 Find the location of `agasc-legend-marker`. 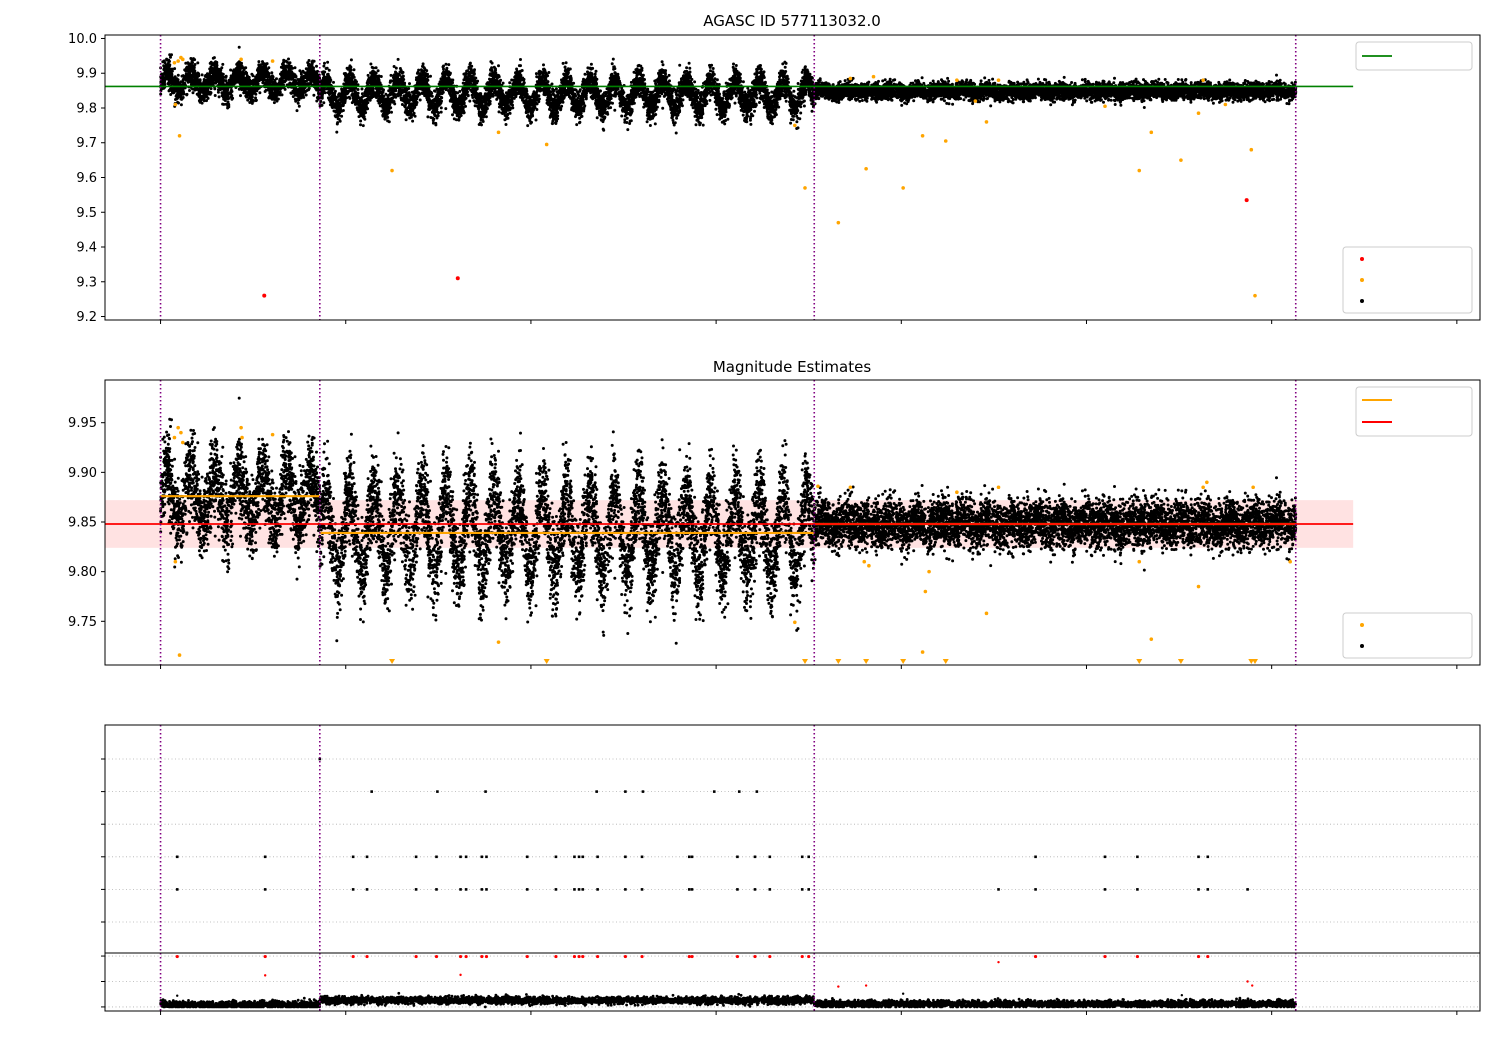

agasc-legend-marker is located at coordinates (1362, 259).